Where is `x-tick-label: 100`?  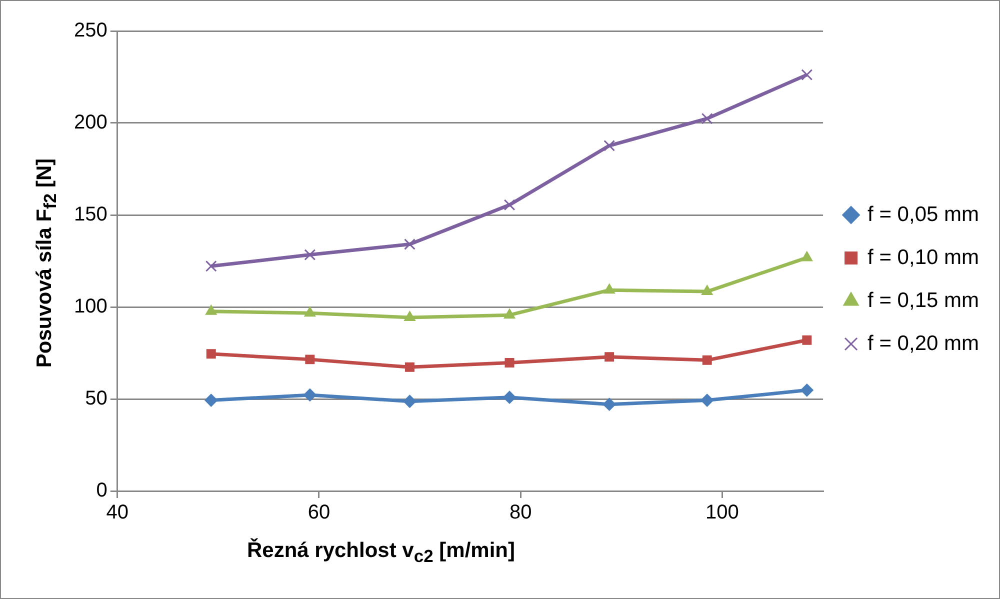 x-tick-label: 100 is located at coordinates (722, 513).